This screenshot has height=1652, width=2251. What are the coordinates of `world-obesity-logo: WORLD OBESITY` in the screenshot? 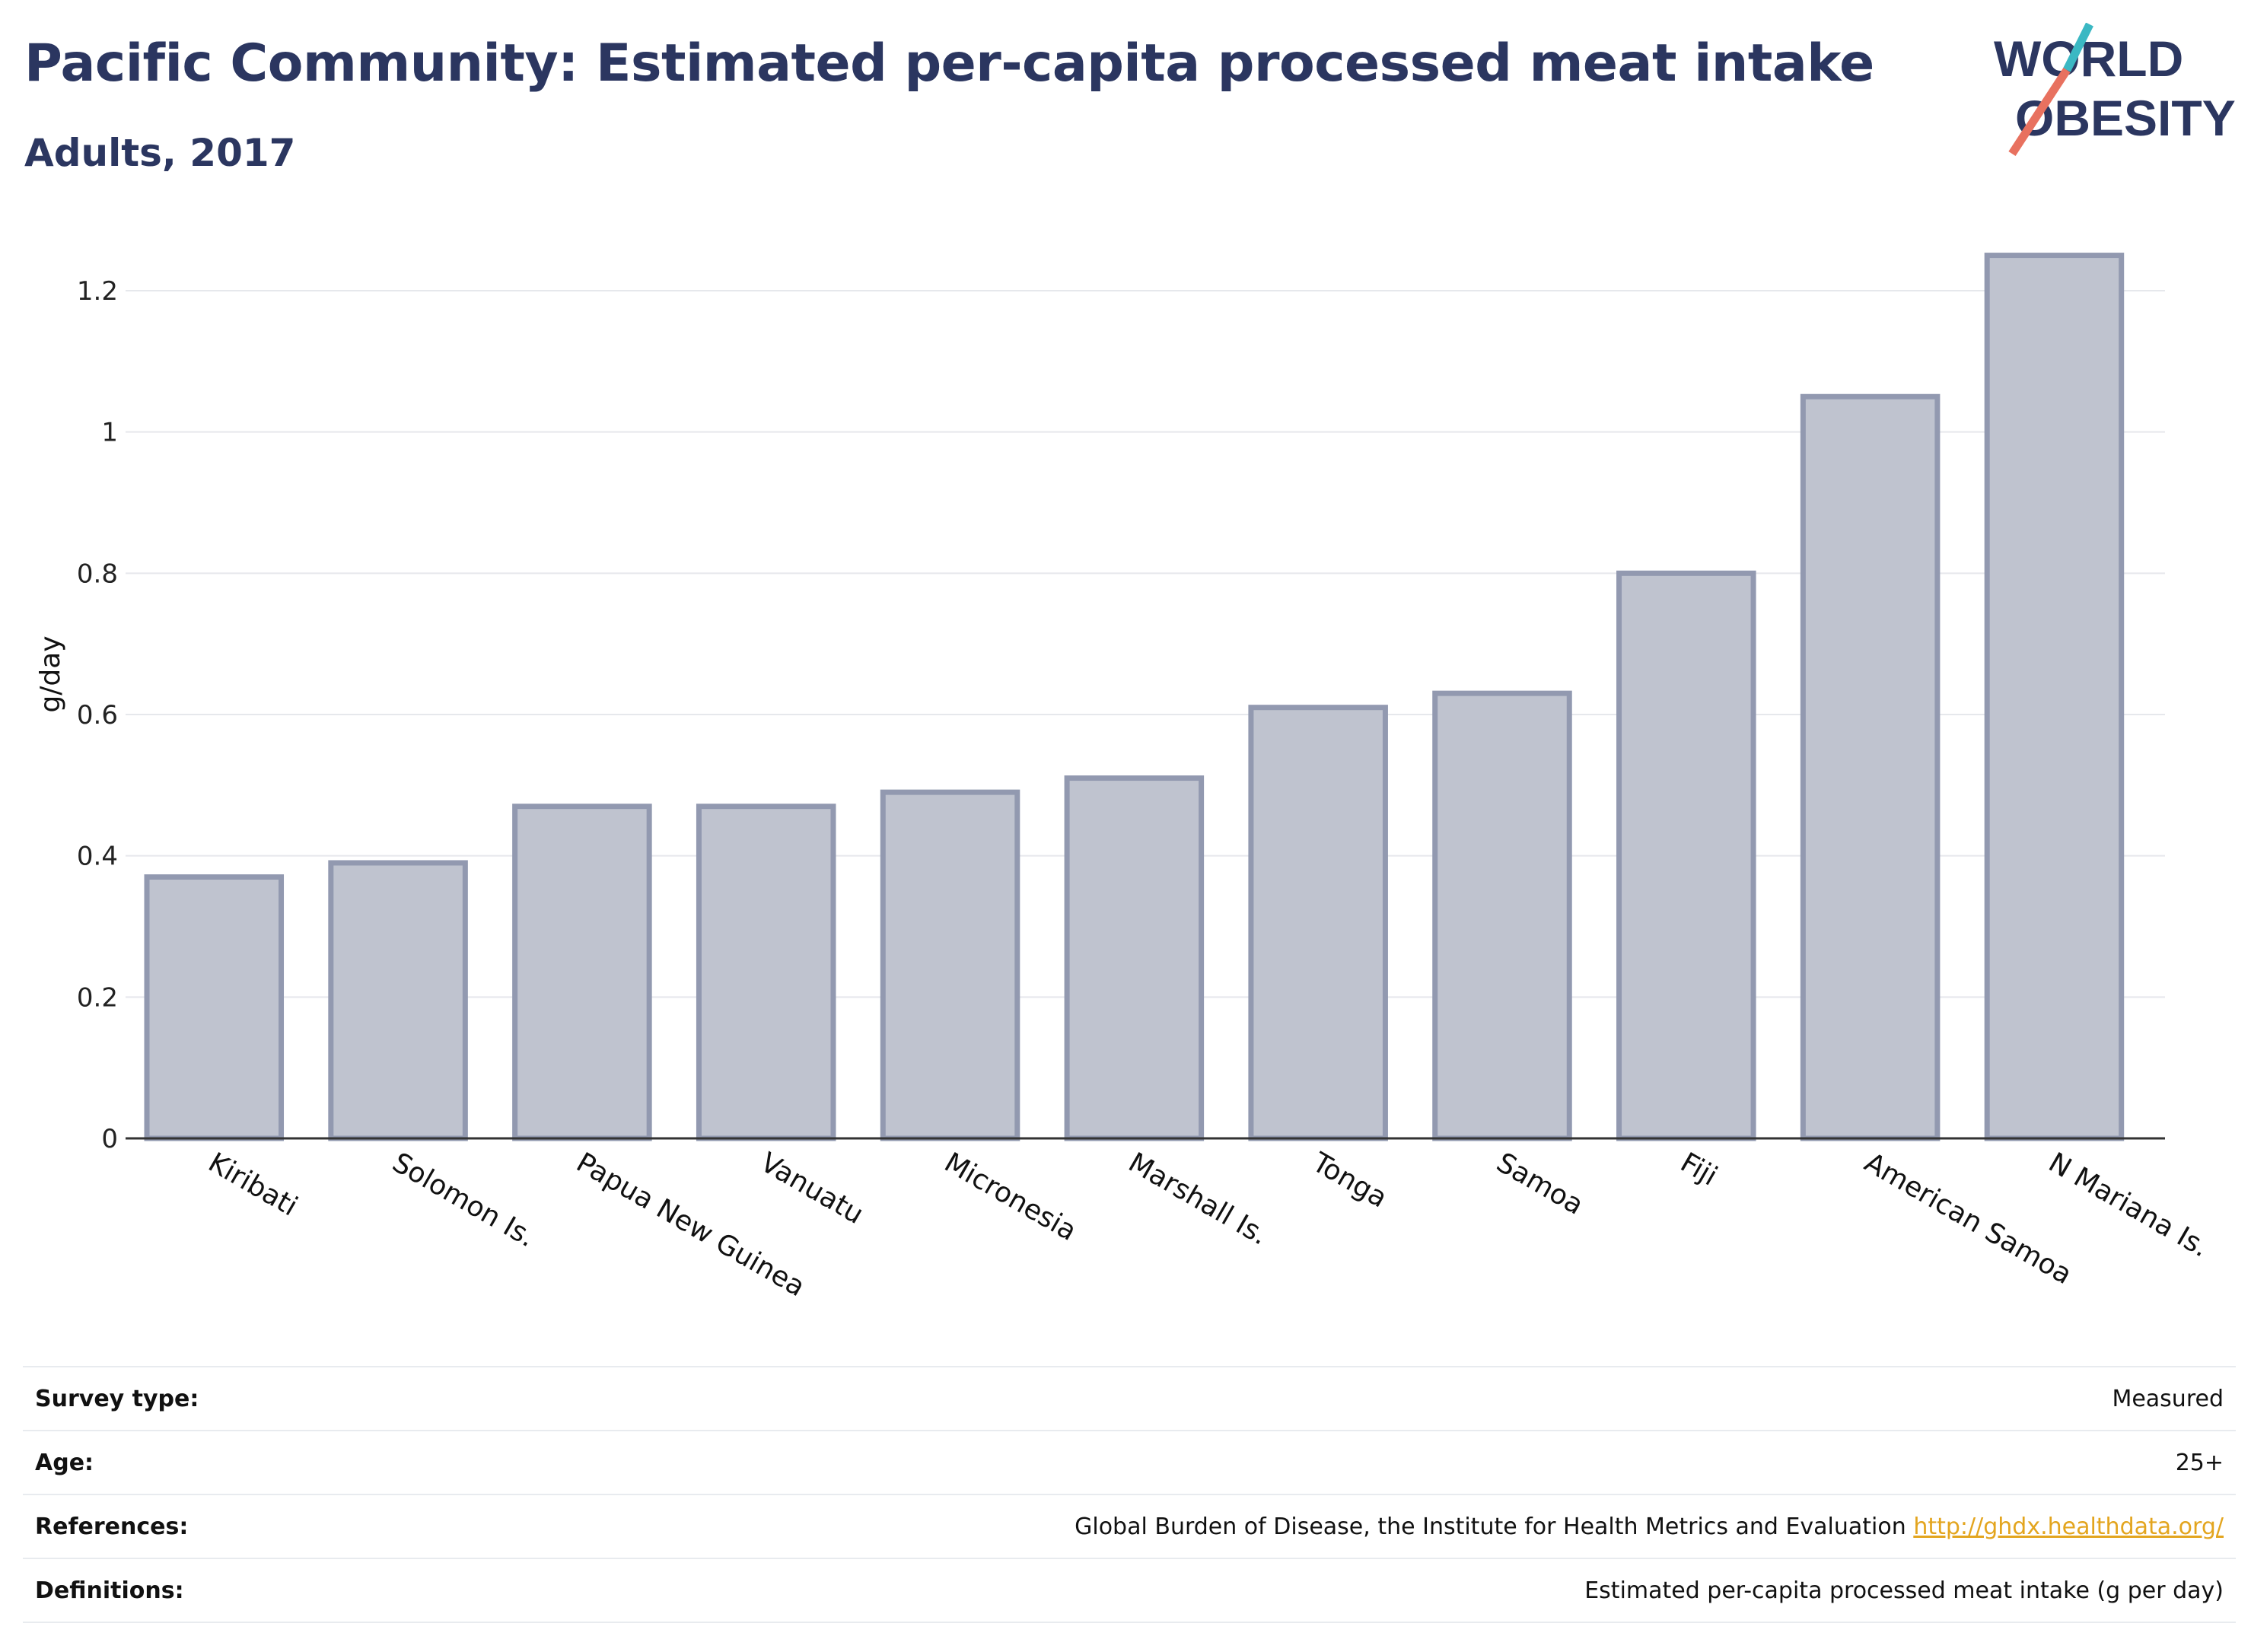 It's located at (2115, 90).